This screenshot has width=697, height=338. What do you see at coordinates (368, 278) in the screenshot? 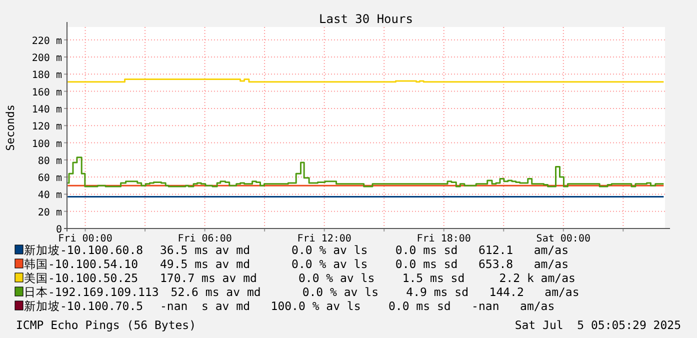
I see `text: 170.7 ms av md 0.0 % av ls 1.5 ms sd 2.2 k am/as` at bounding box center [368, 278].